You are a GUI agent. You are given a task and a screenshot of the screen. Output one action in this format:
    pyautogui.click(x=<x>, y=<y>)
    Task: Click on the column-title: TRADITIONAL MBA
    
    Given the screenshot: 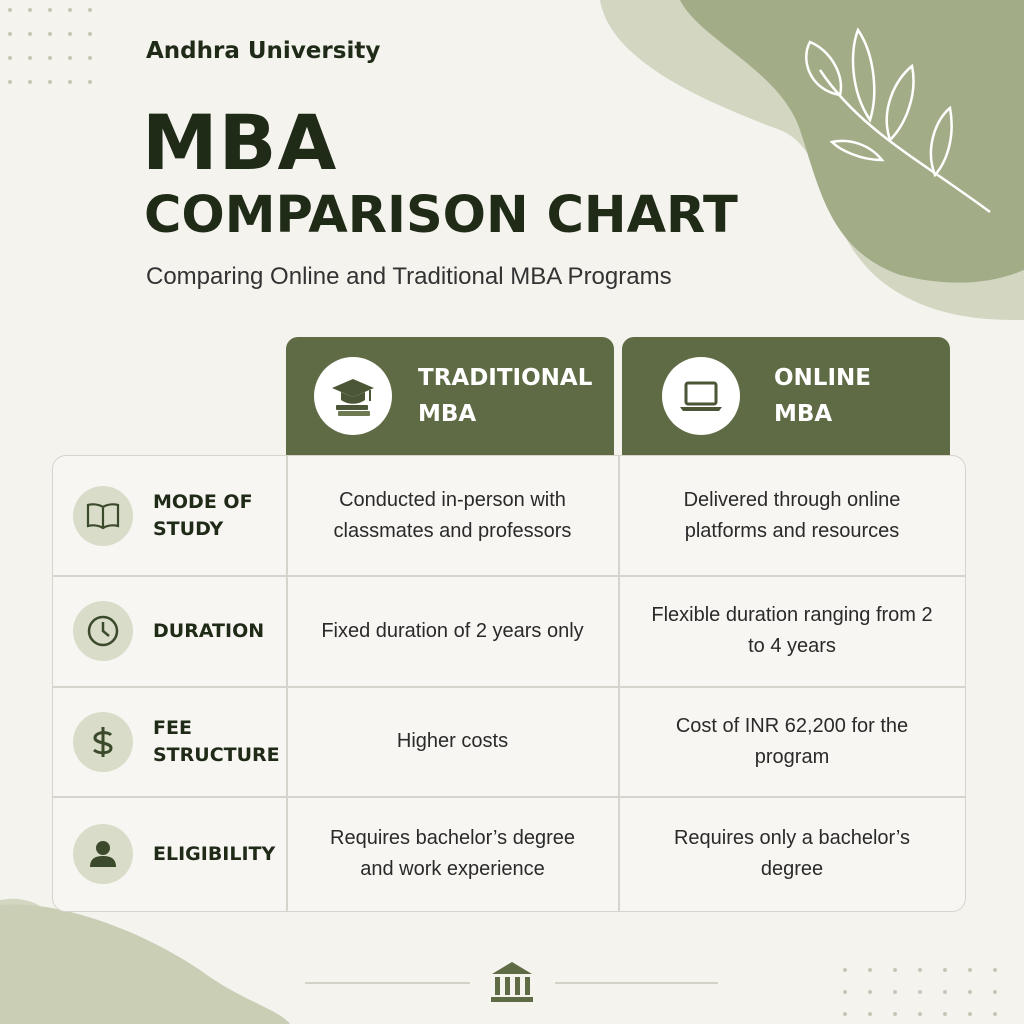 What is the action you would take?
    pyautogui.click(x=505, y=396)
    